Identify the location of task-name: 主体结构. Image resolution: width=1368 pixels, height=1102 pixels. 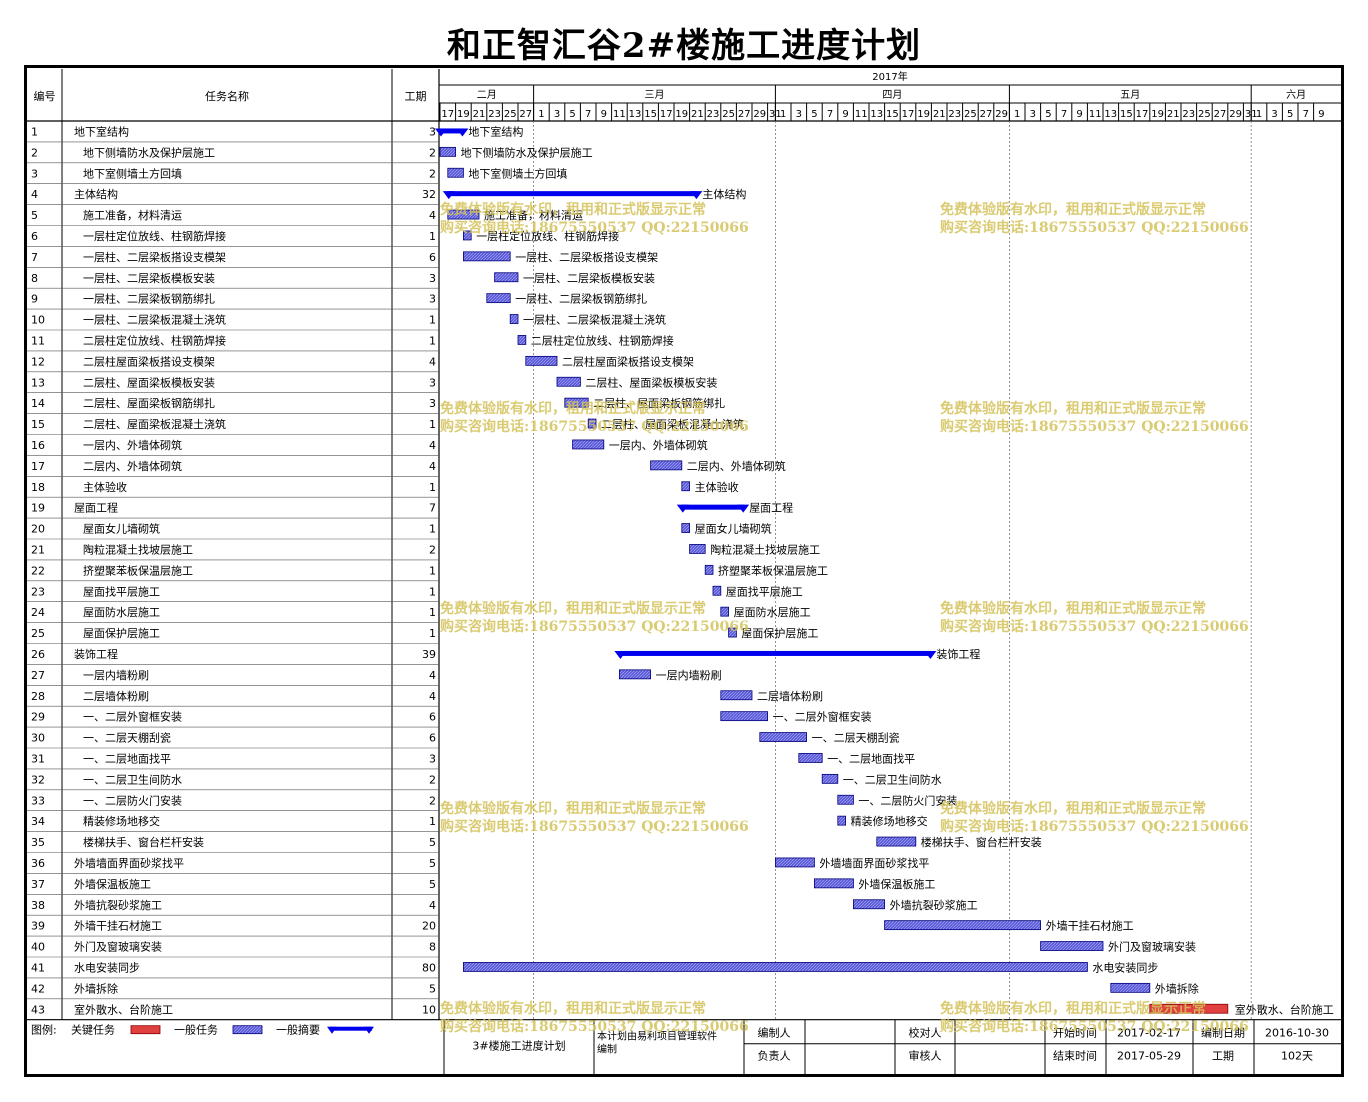
(96, 194).